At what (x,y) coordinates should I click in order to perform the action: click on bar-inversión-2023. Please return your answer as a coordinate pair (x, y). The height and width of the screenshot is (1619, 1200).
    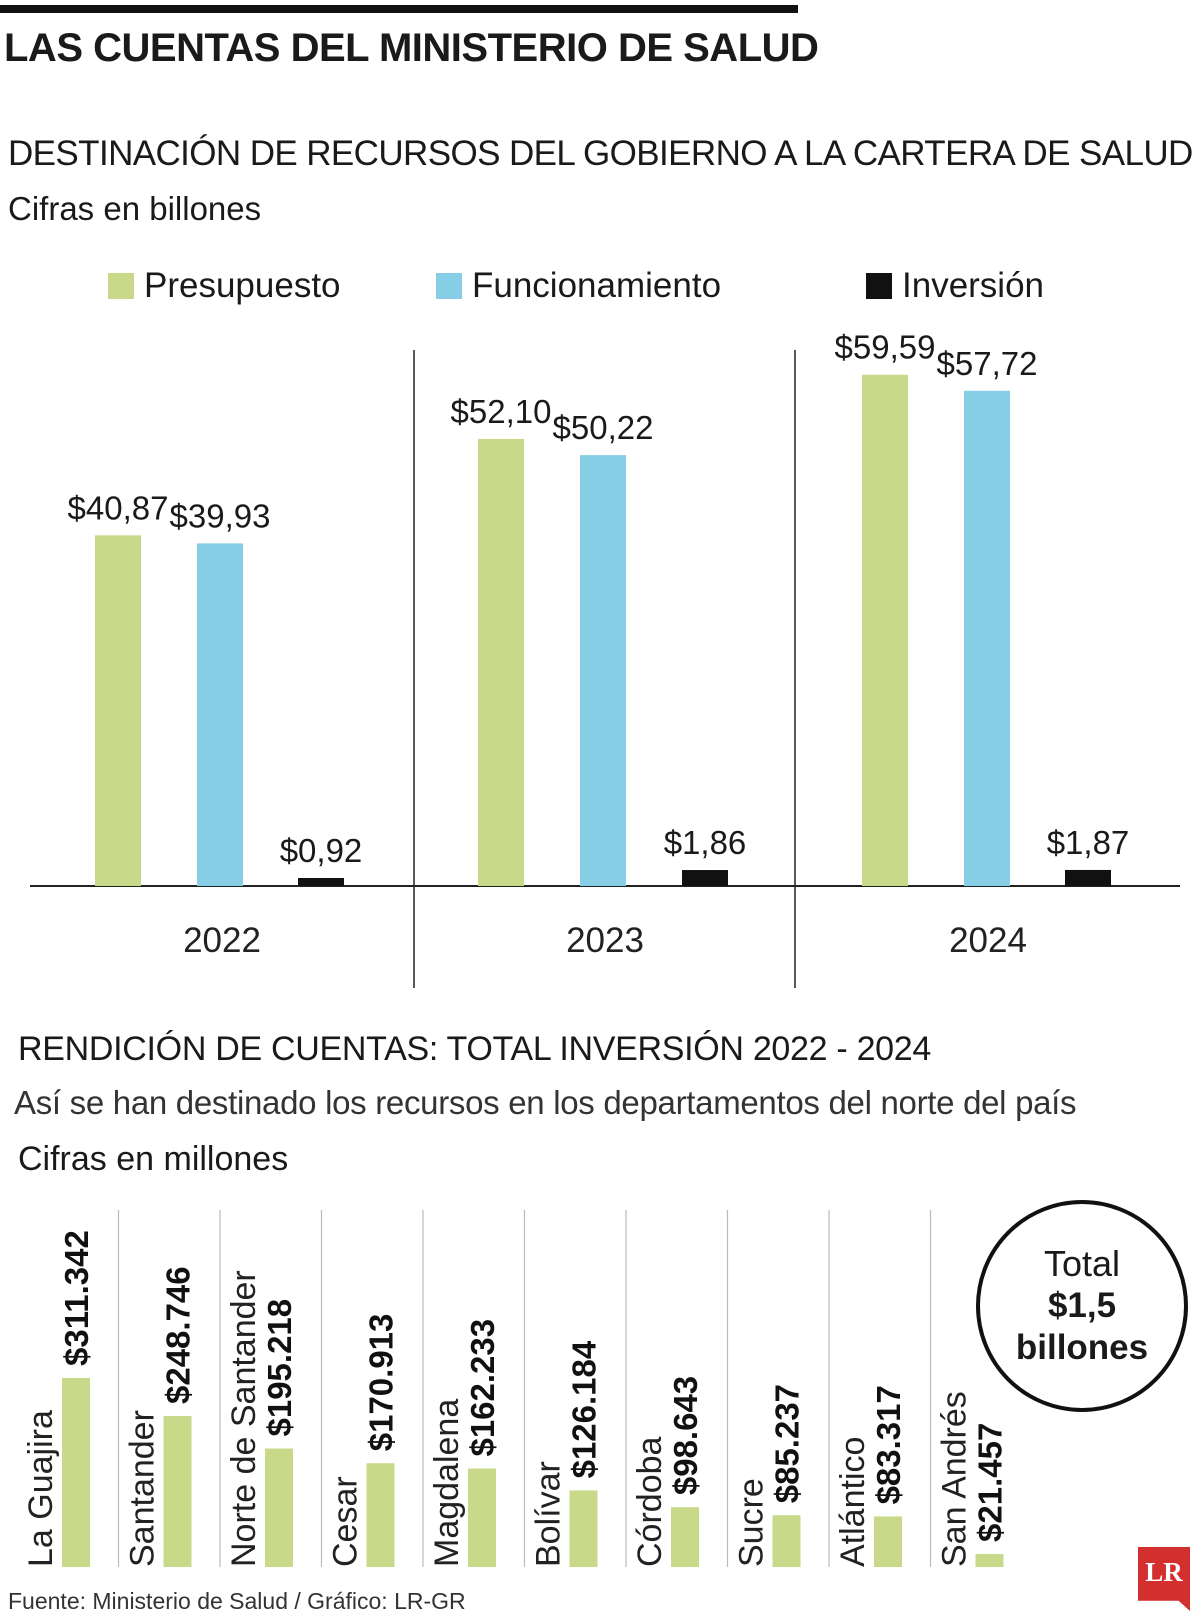
    Looking at the image, I should click on (705, 878).